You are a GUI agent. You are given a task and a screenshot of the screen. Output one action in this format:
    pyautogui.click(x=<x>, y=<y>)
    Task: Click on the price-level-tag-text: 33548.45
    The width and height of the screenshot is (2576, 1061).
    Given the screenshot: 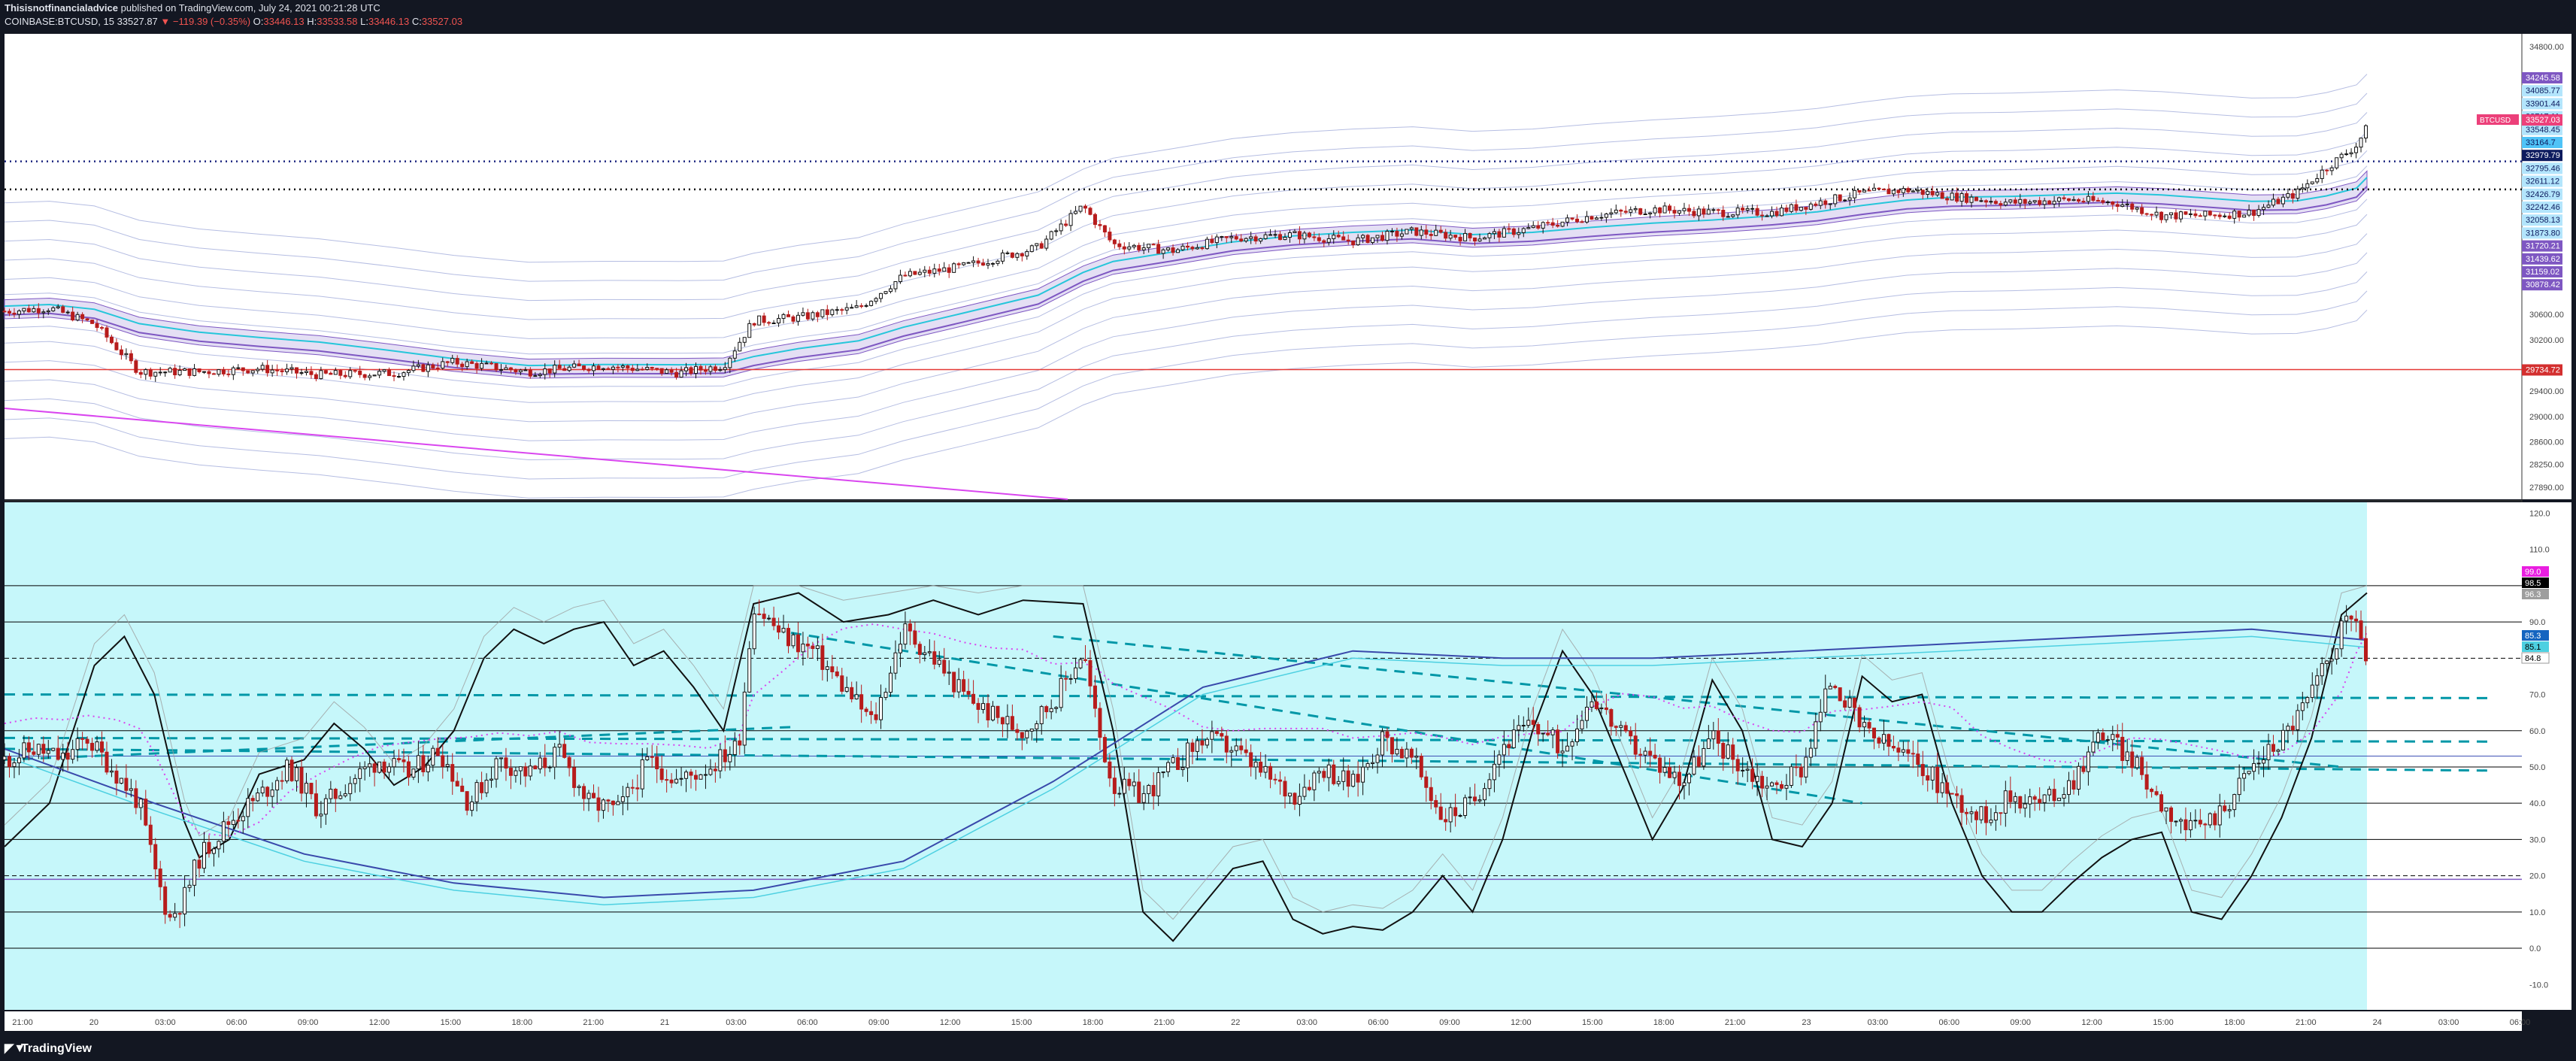 What is the action you would take?
    pyautogui.click(x=2543, y=130)
    